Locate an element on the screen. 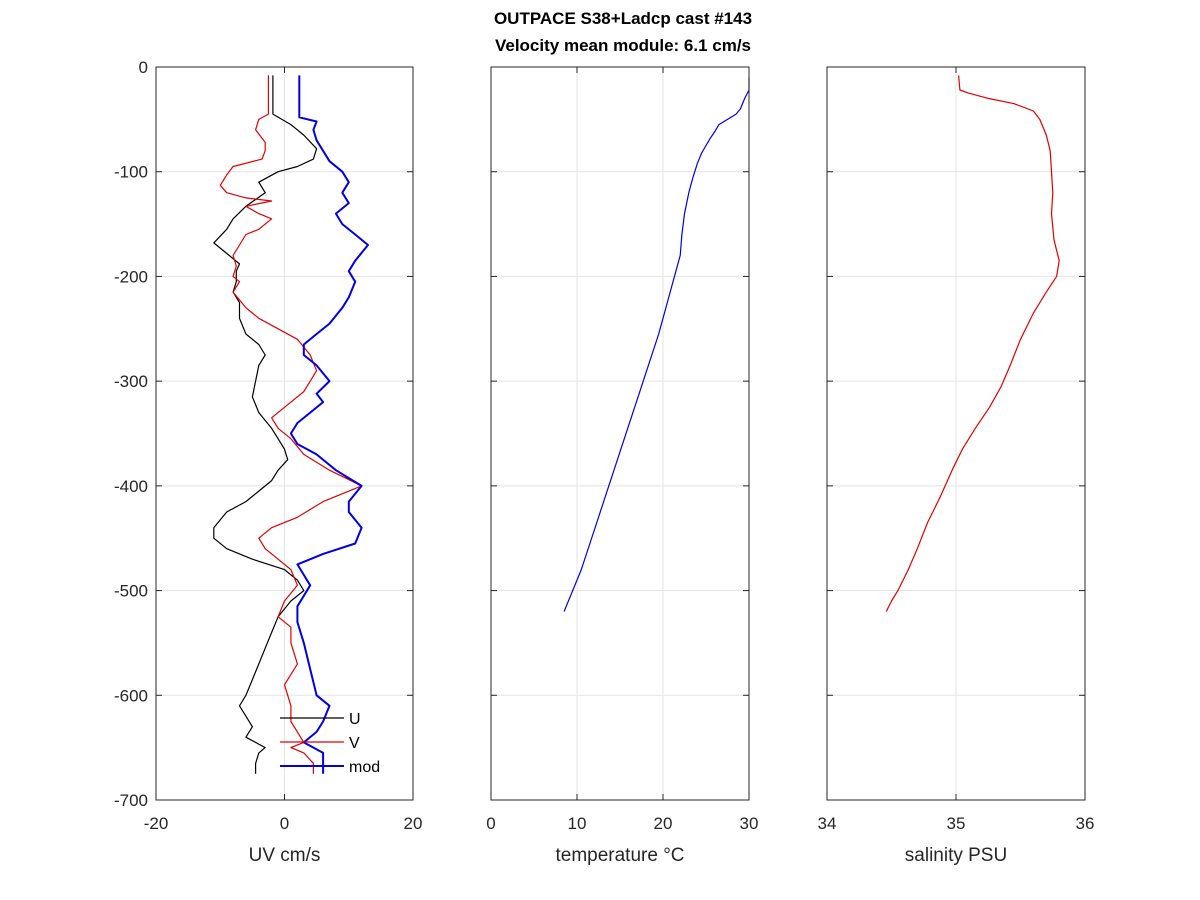  y-tick-label: -100 is located at coordinates (131, 172).